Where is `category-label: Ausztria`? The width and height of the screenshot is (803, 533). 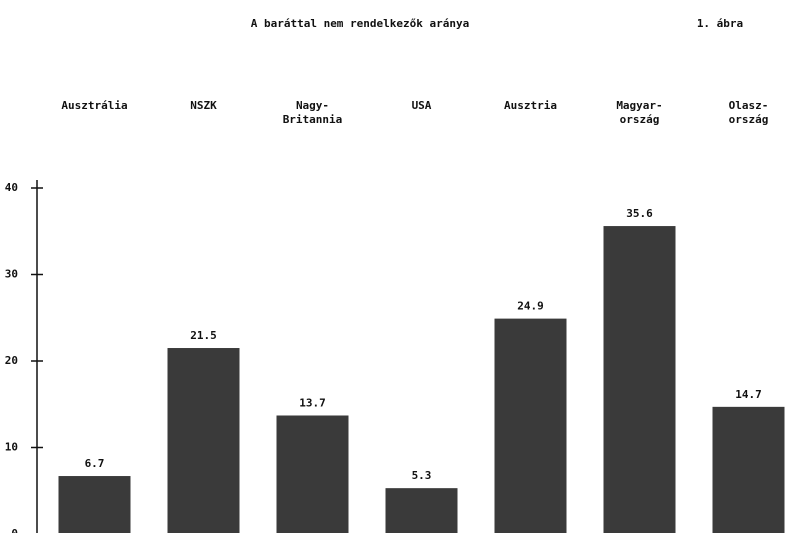 category-label: Ausztria is located at coordinates (530, 105).